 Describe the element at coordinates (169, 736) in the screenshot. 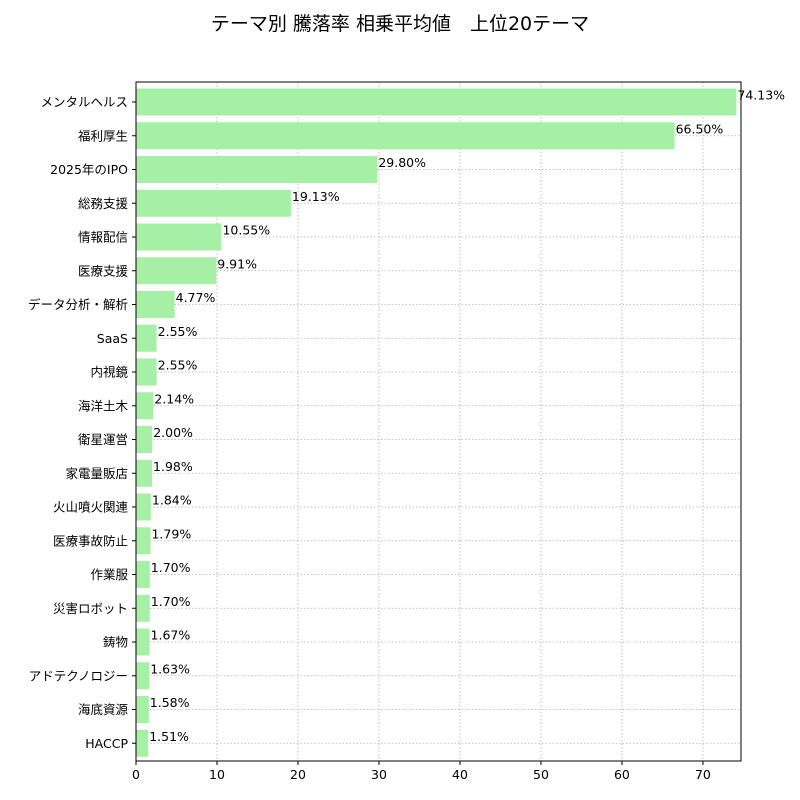

I see `value-label: 1.51%` at that location.